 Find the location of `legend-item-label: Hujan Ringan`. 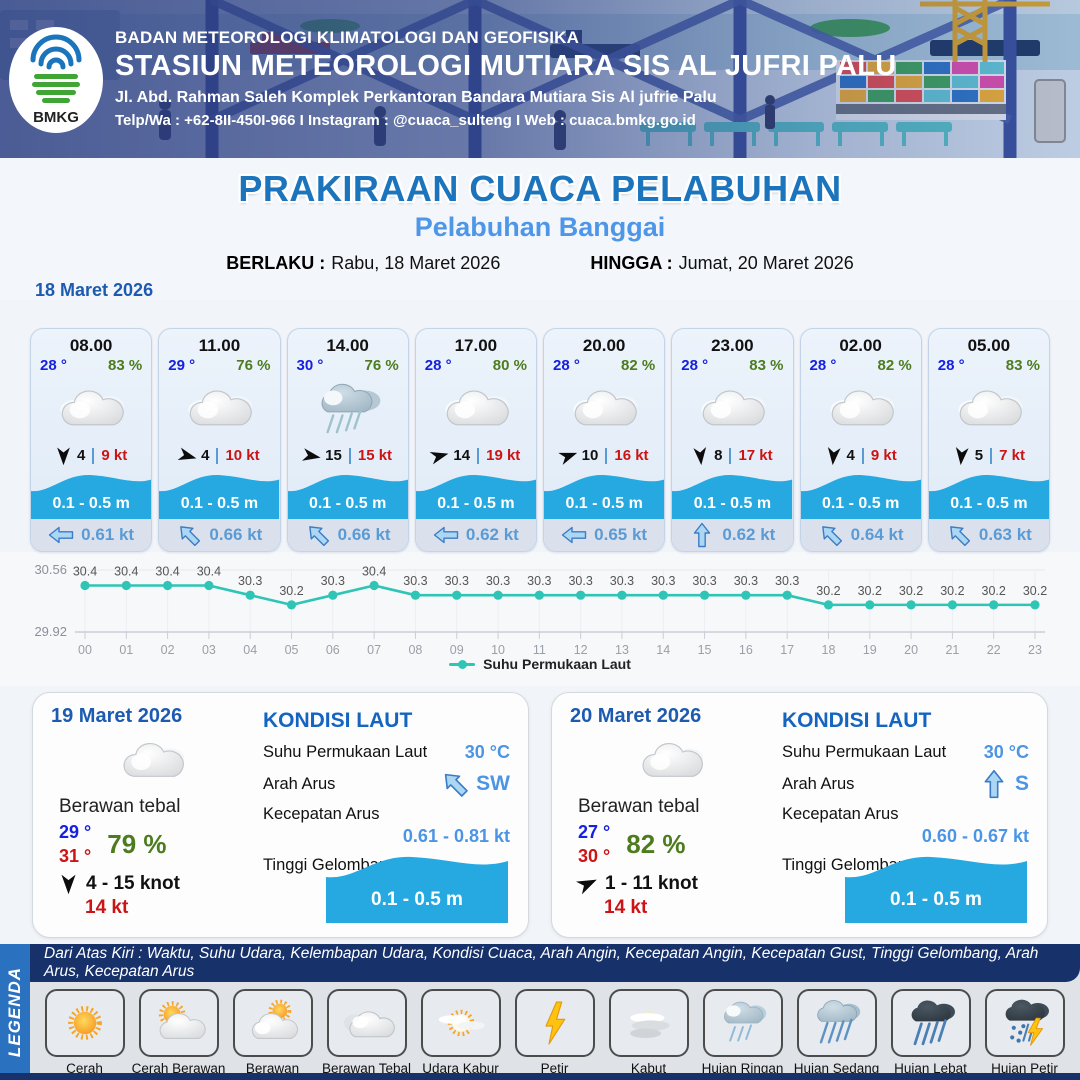

legend-item-label: Hujan Ringan is located at coordinates (742, 1068).